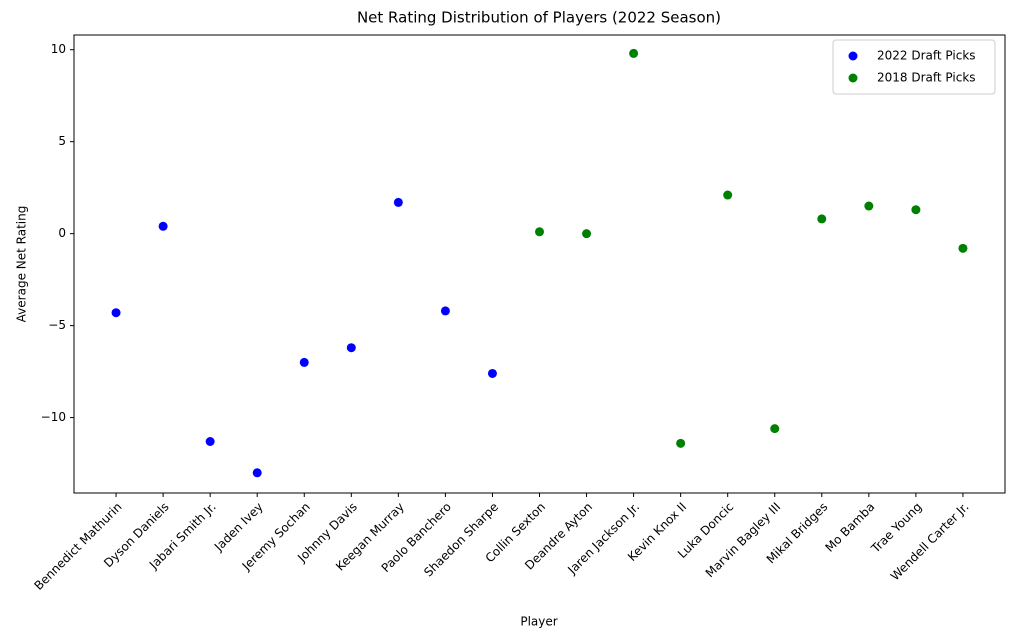 Image resolution: width=1014 pixels, height=639 pixels. I want to click on y-tick-label: 5, so click(62, 141).